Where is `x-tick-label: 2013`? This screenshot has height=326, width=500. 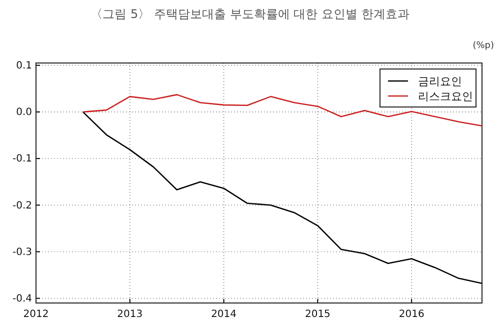 x-tick-label: 2013 is located at coordinates (130, 314).